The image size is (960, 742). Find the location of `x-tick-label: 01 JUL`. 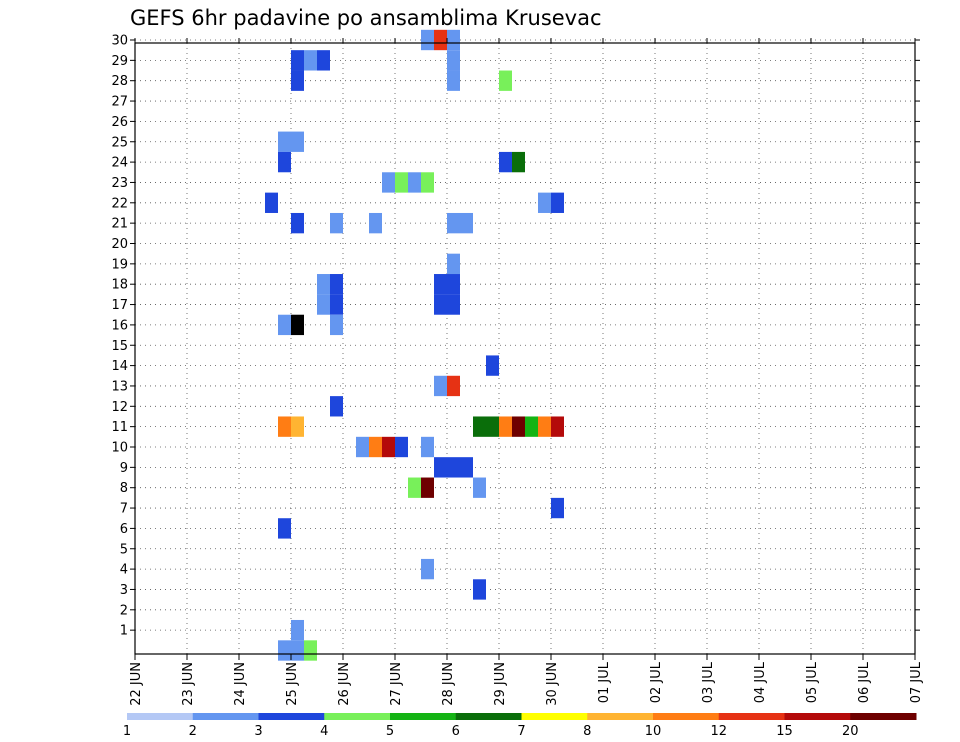

x-tick-label: 01 JUL is located at coordinates (604, 682).